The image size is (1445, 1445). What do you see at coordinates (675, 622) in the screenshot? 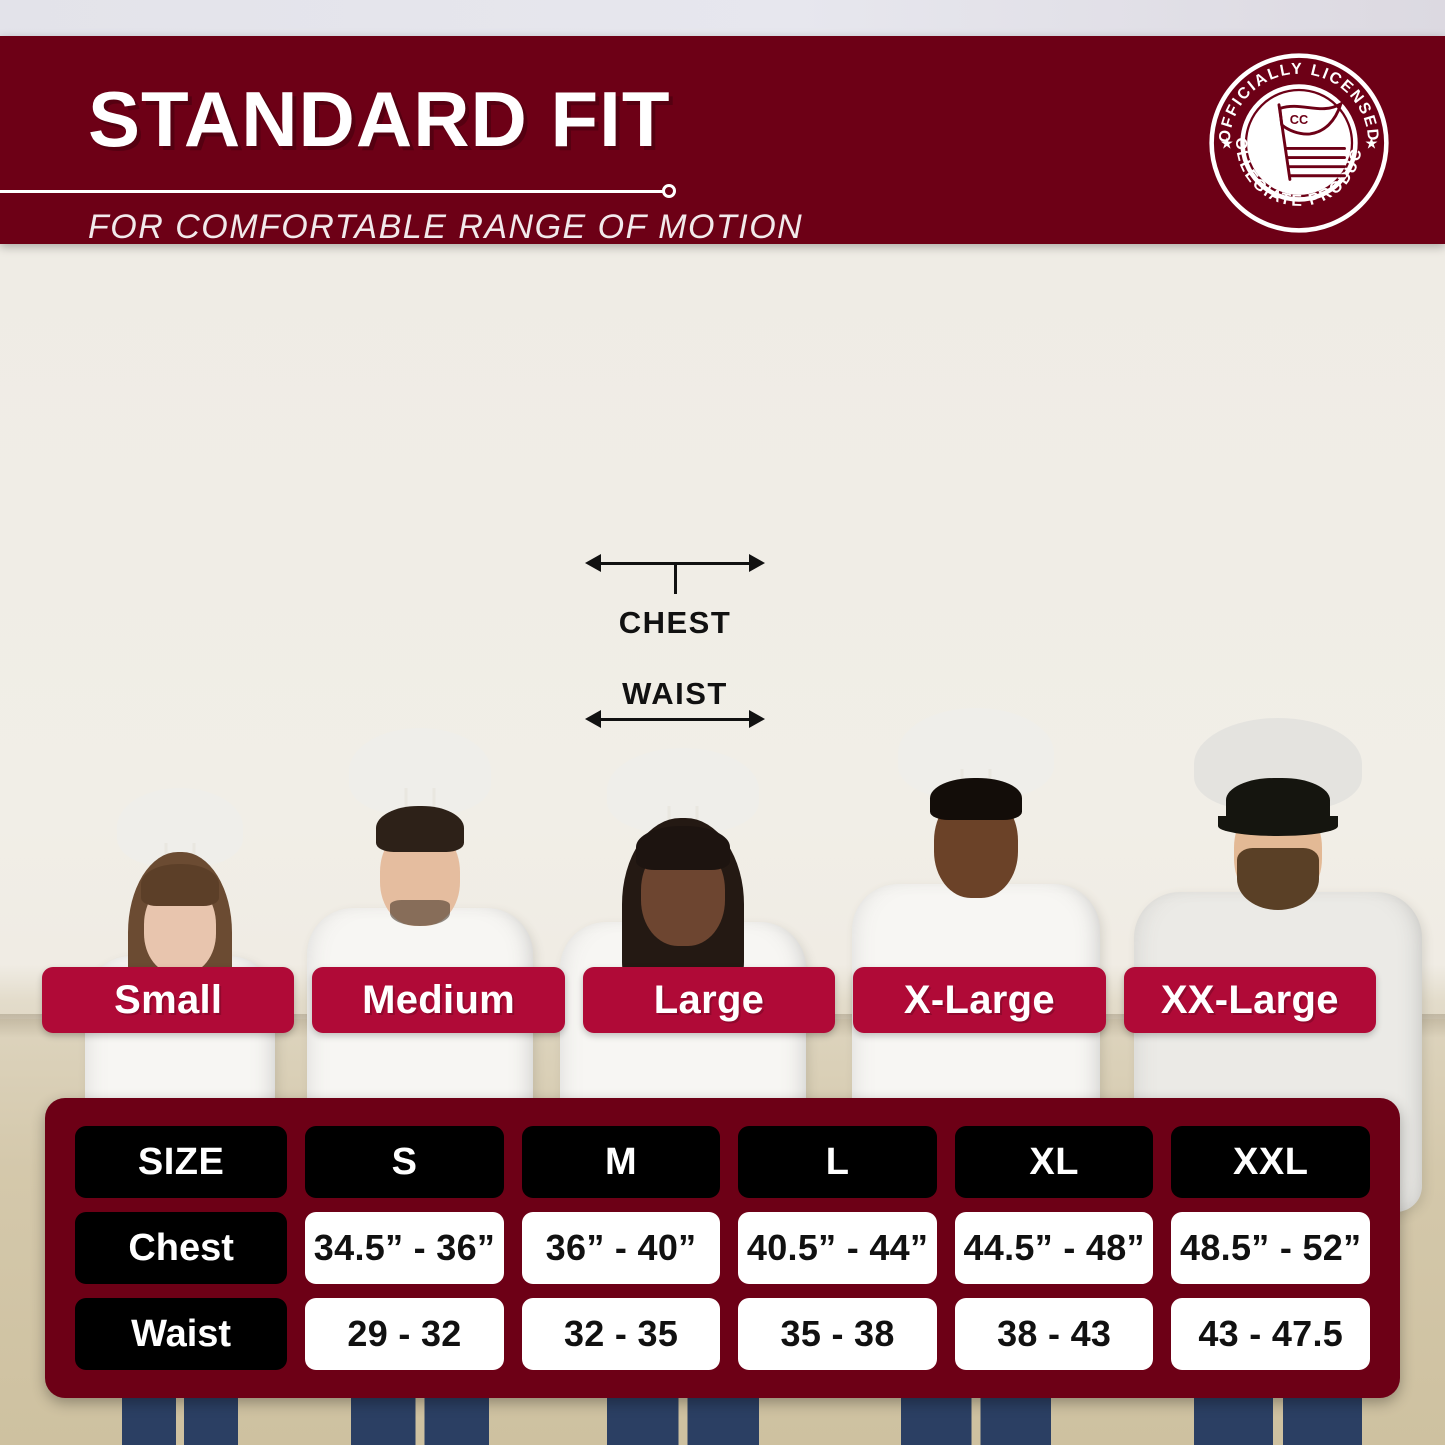
I see `chest-label: CHEST` at bounding box center [675, 622].